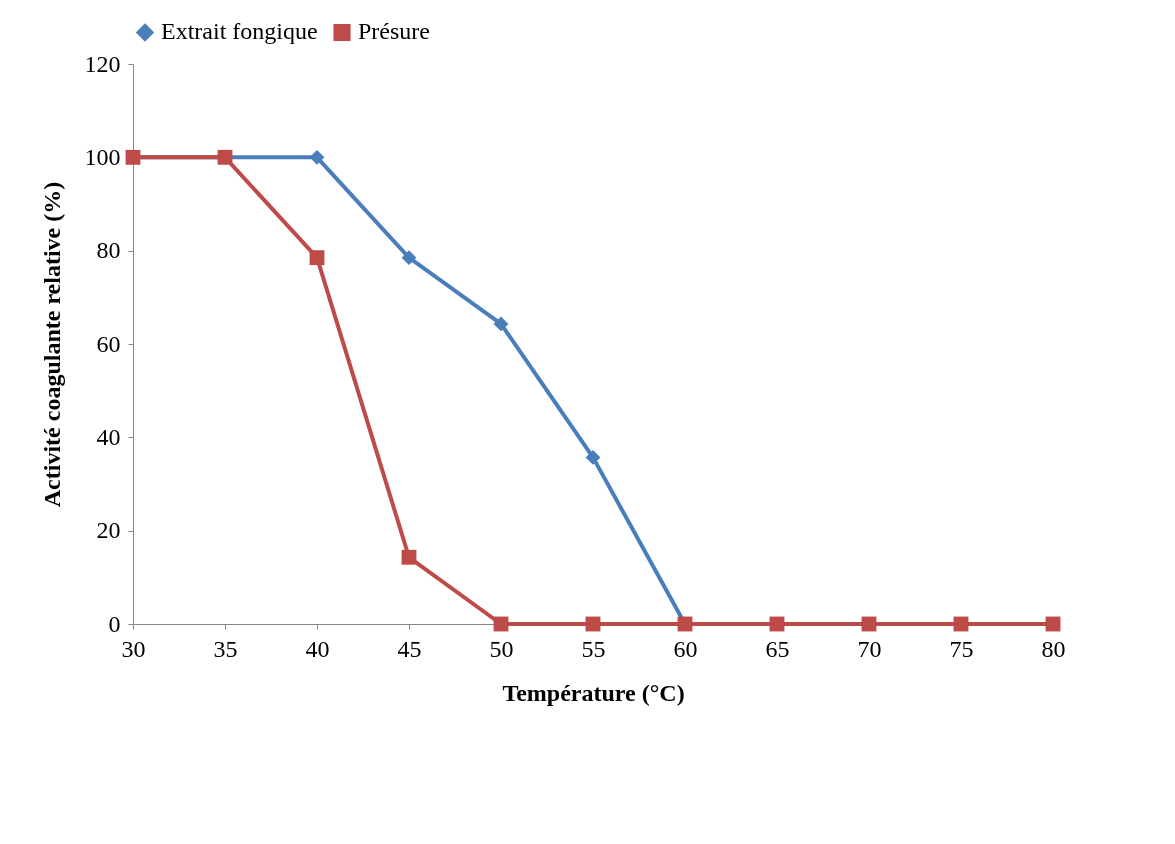 This screenshot has width=1175, height=844. What do you see at coordinates (685, 648) in the screenshot?
I see `x-tick-label: 60` at bounding box center [685, 648].